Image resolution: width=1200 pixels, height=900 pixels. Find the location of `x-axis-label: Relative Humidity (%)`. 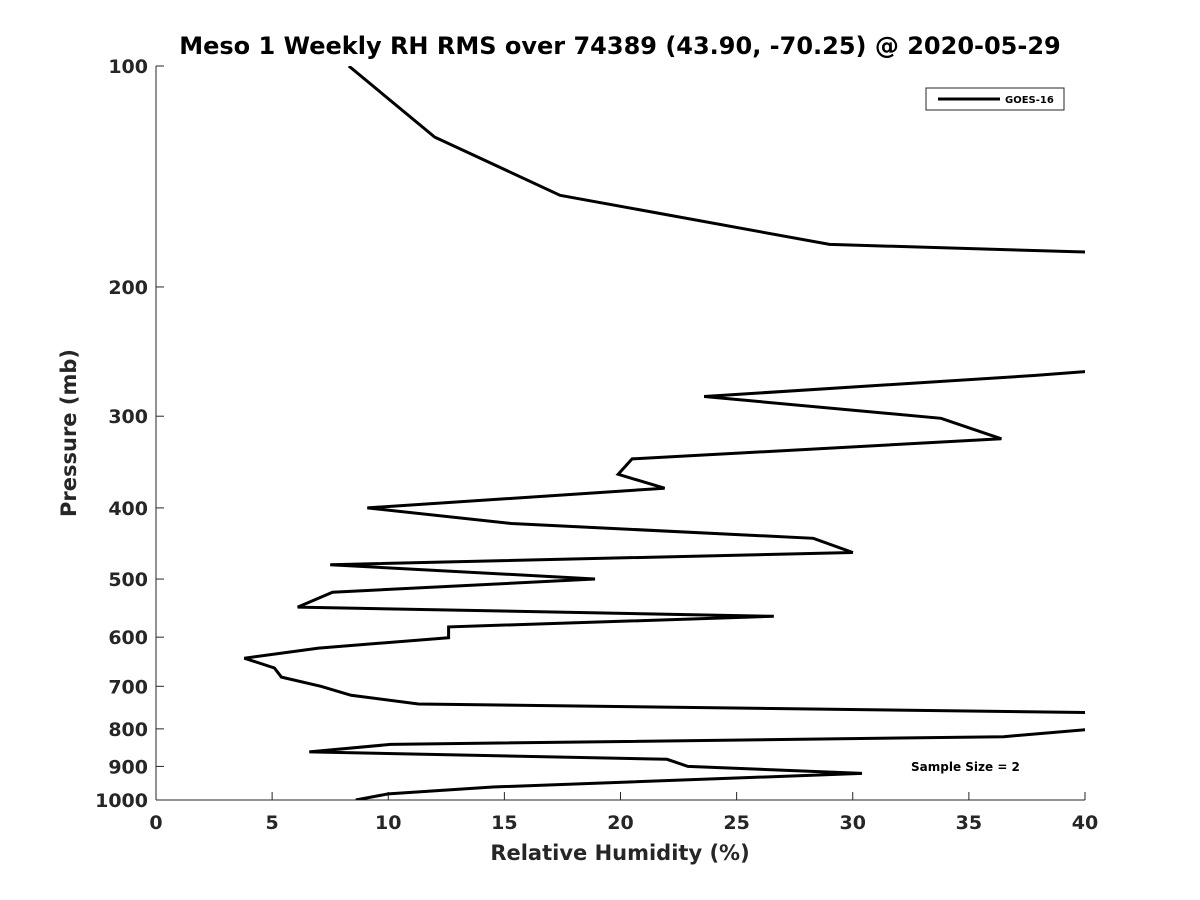

x-axis-label: Relative Humidity (%) is located at coordinates (619, 853).